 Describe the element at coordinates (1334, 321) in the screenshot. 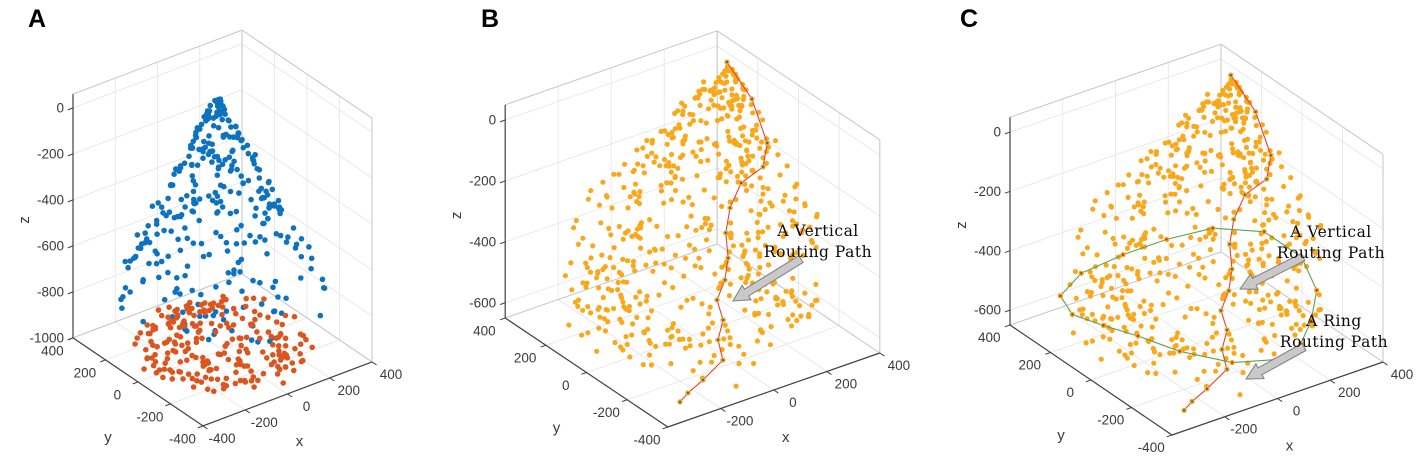

I see `annotation-line: A Ring` at that location.